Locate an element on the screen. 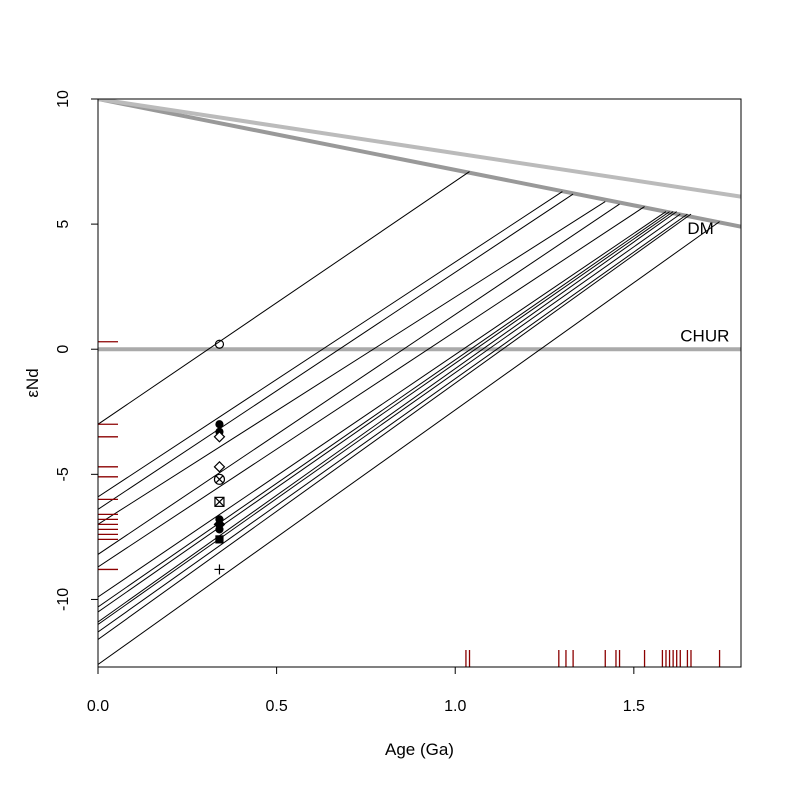 The height and width of the screenshot is (793, 793). y-axis: -10 -5 0 5 10 is located at coordinates (77, 350).